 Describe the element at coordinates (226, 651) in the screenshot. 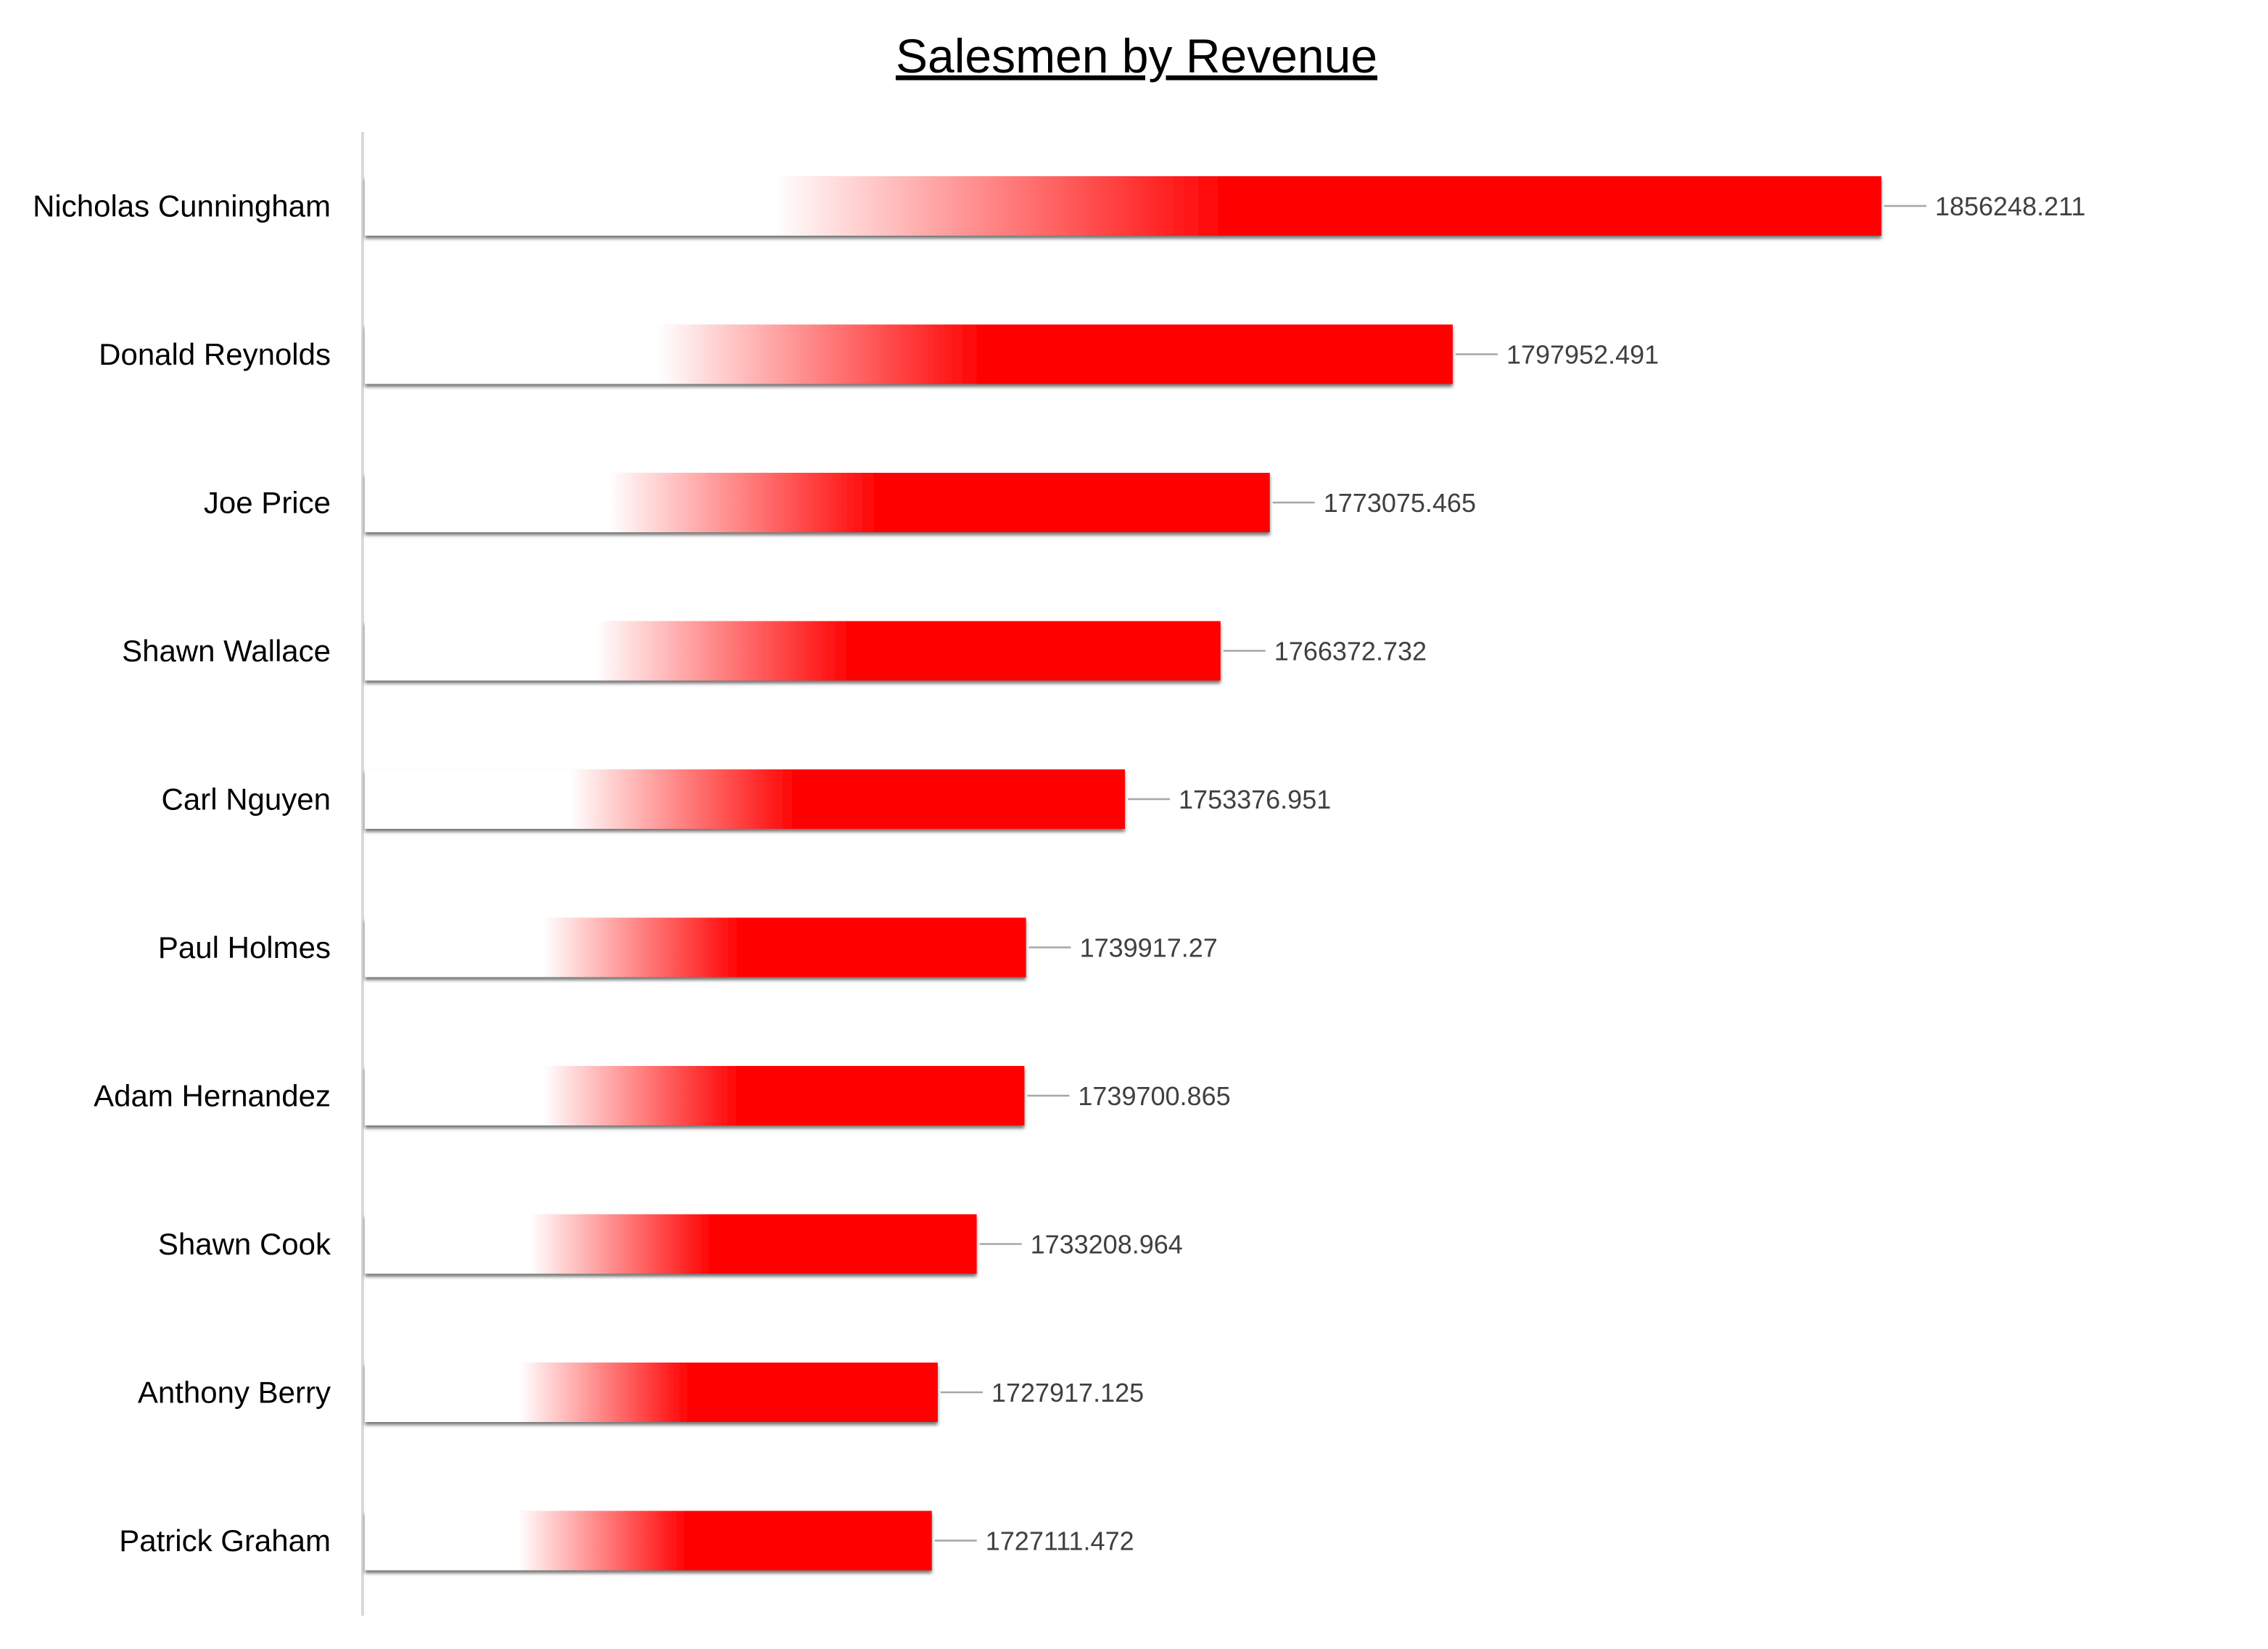

I see `category-label: Shawn Wallace` at that location.